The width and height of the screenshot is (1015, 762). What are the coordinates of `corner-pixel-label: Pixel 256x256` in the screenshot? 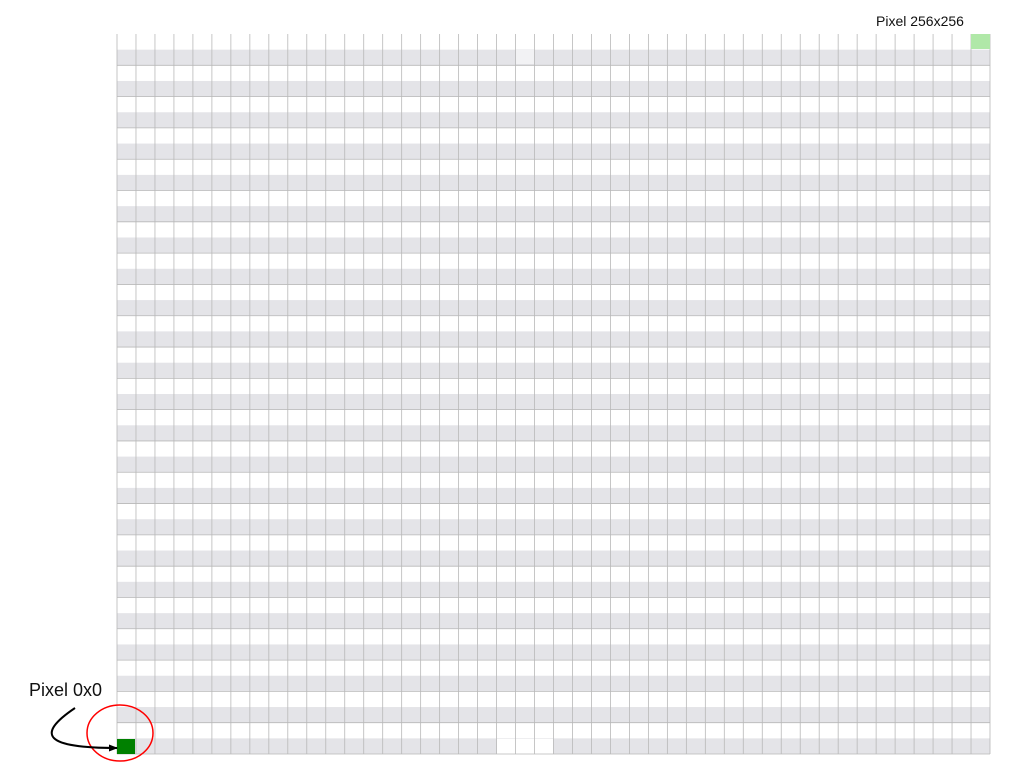 It's located at (920, 21).